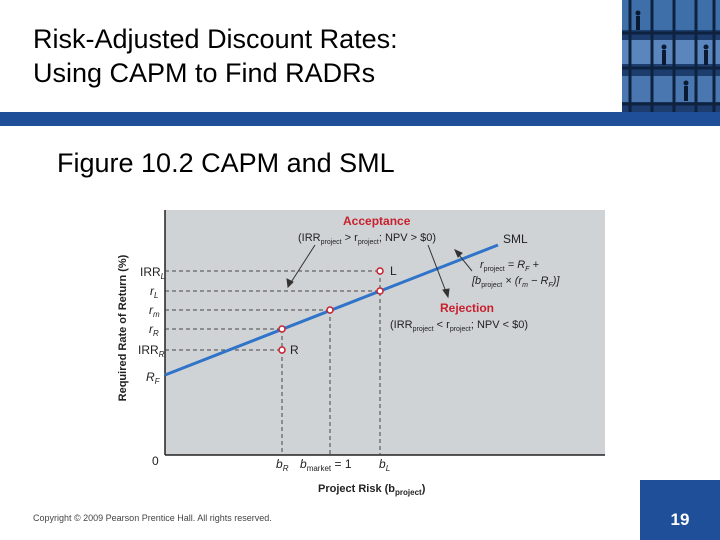 The image size is (720, 540). I want to click on formula-arrowhead, so click(458, 253).